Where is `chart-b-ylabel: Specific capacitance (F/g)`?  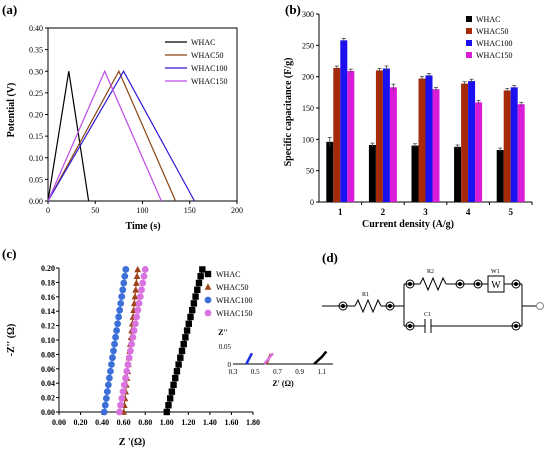
chart-b-ylabel: Specific capacitance (F/g) is located at coordinates (288, 112).